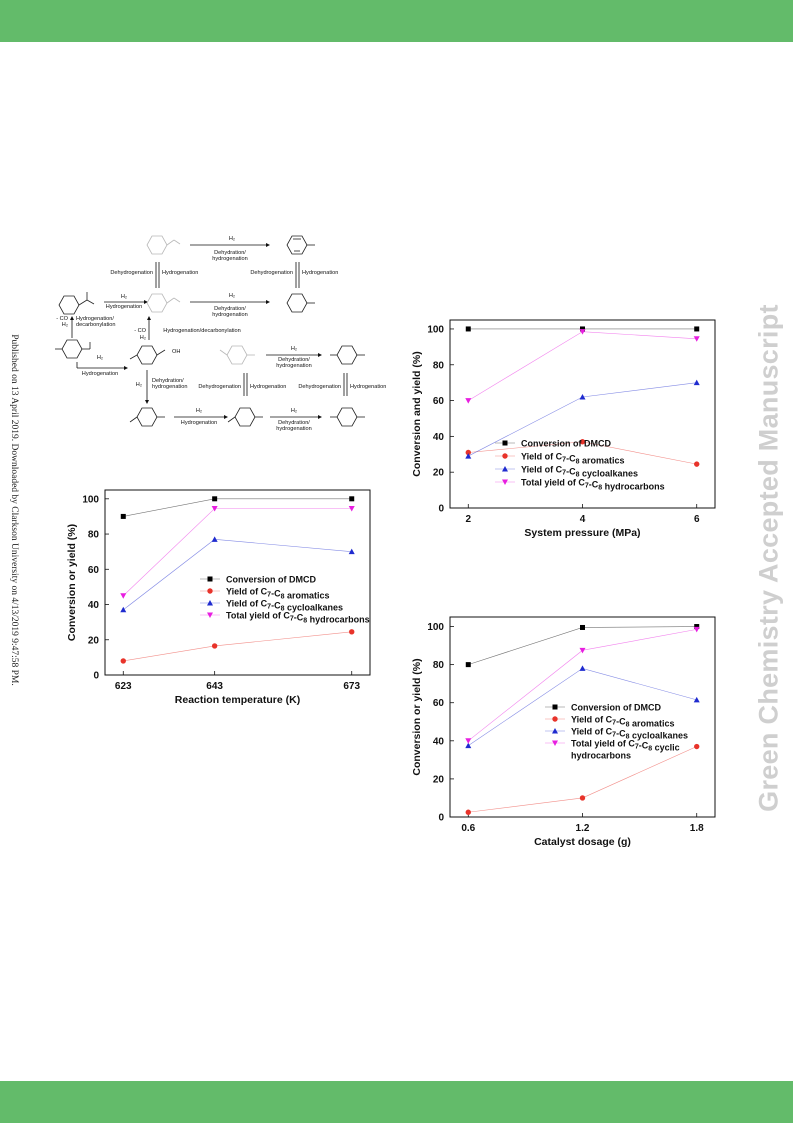 The width and height of the screenshot is (793, 1123). What do you see at coordinates (201, 331) in the screenshot?
I see `svg-text: Hydrogenation/decarbonylation` at bounding box center [201, 331].